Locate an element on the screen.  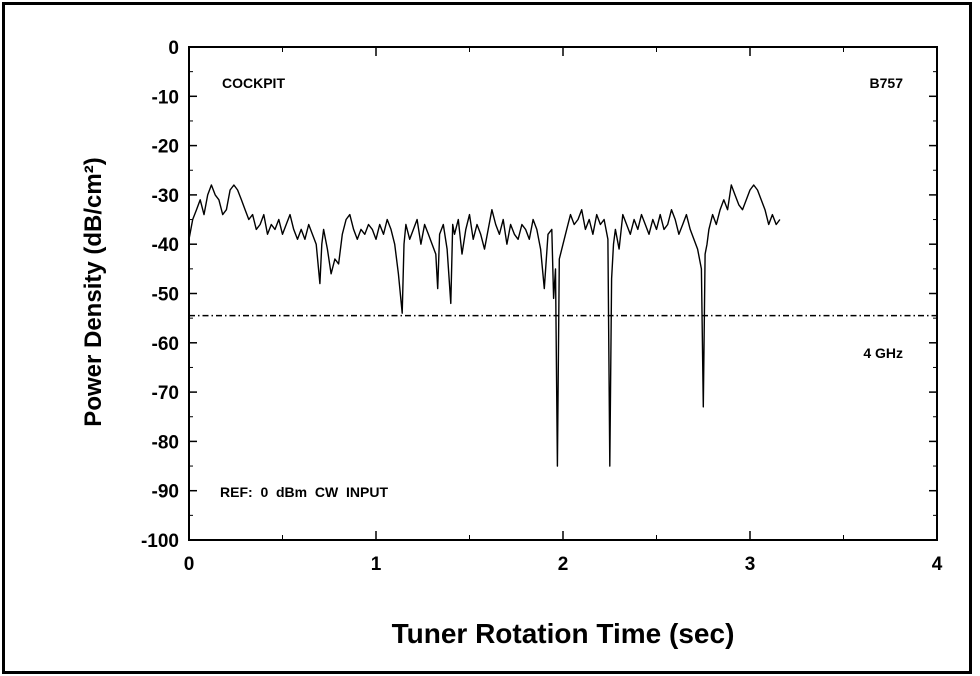
y-tick-label: -60 is located at coordinates (165, 344).